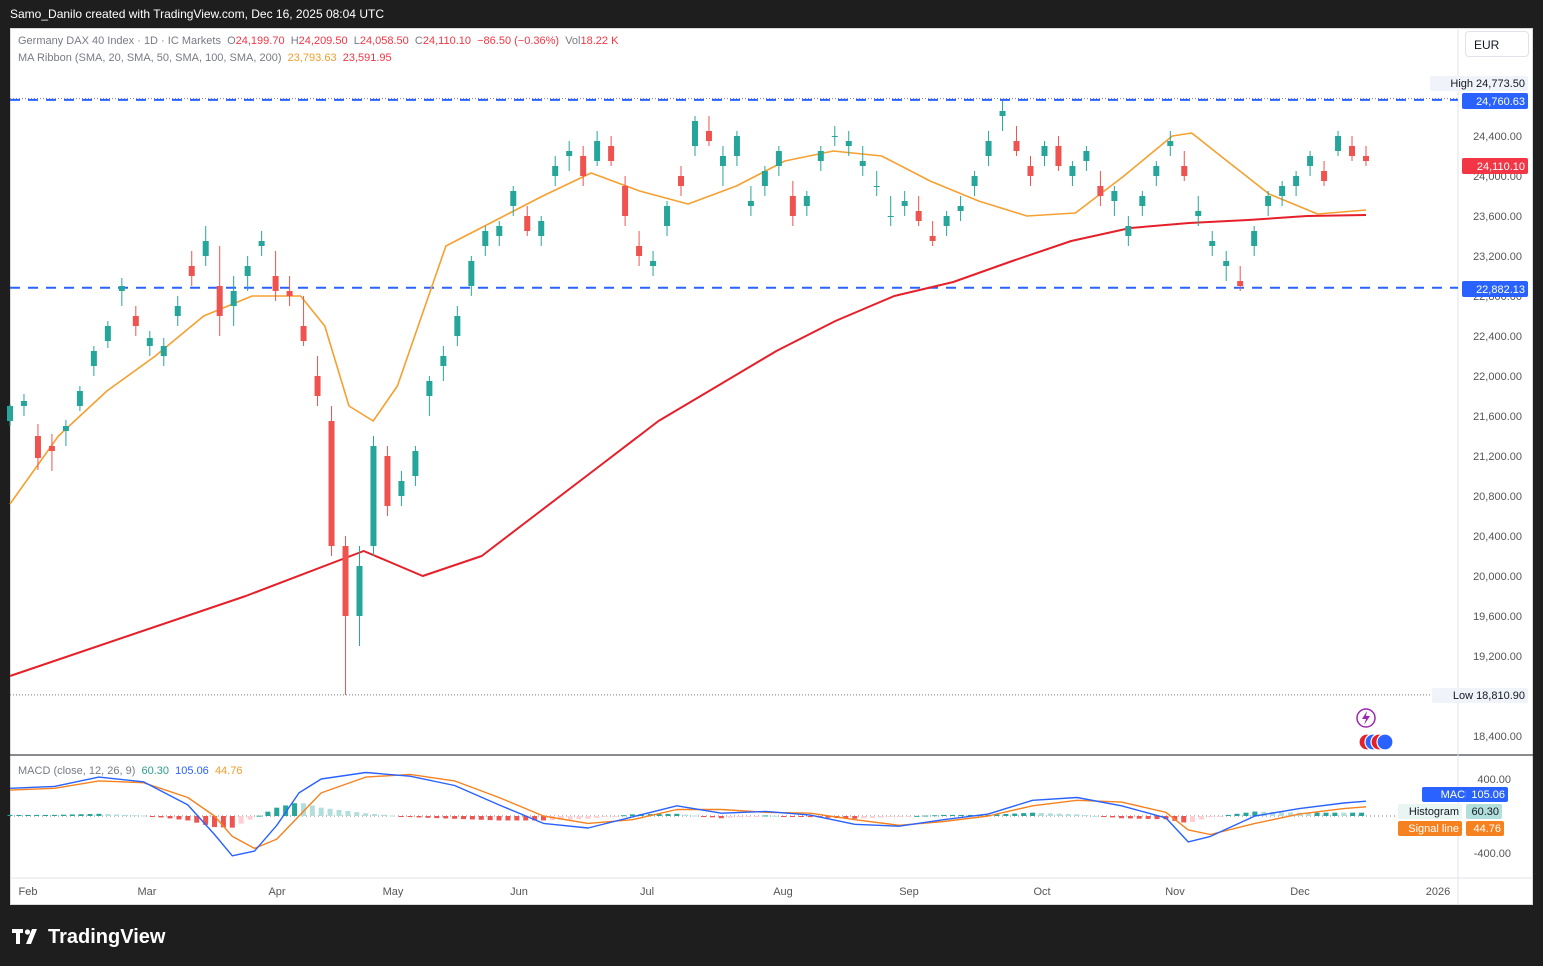 The width and height of the screenshot is (1543, 966). I want to click on signal-value-label-box, so click(1485, 828).